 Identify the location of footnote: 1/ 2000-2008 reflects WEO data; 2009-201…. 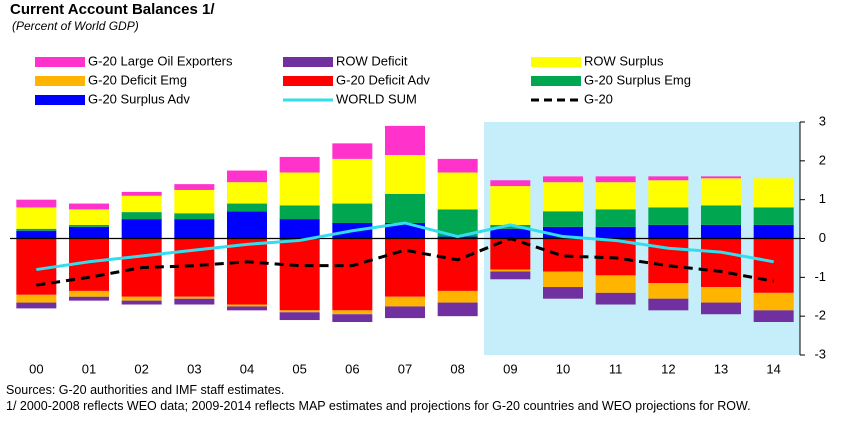
(378, 406).